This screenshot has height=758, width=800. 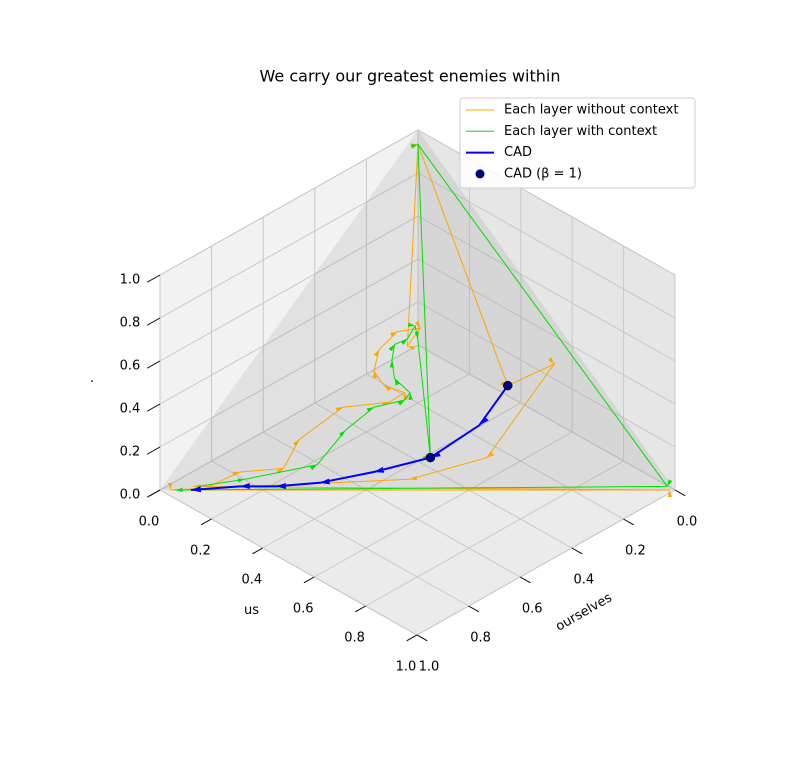 What do you see at coordinates (480, 174) in the screenshot?
I see `legend-marker` at bounding box center [480, 174].